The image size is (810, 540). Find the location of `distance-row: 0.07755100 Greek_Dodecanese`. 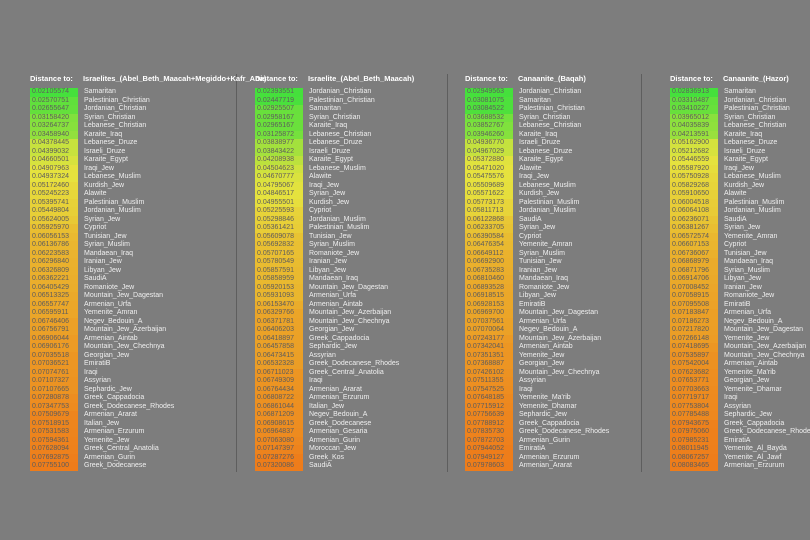

distance-row: 0.07755100 Greek_Dodecanese is located at coordinates (148, 466).